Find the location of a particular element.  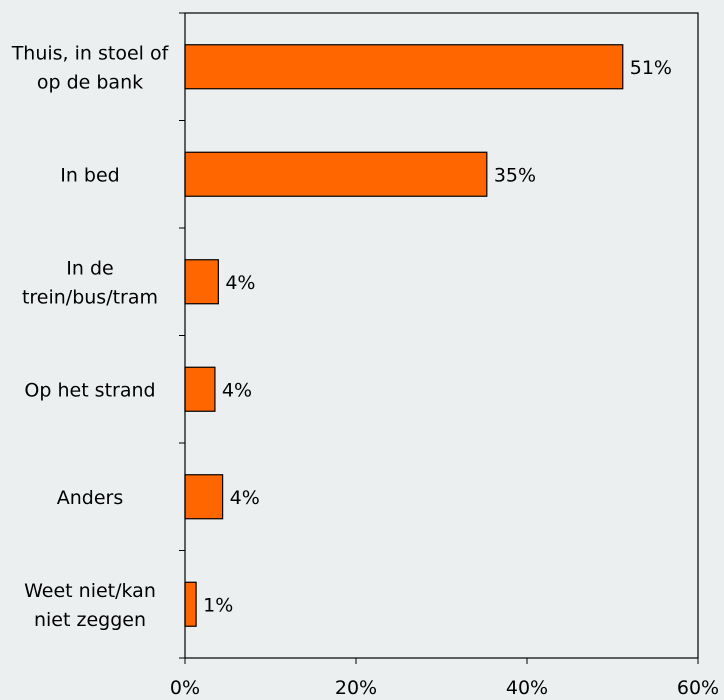

x-tick-label: 0% is located at coordinates (185, 688).